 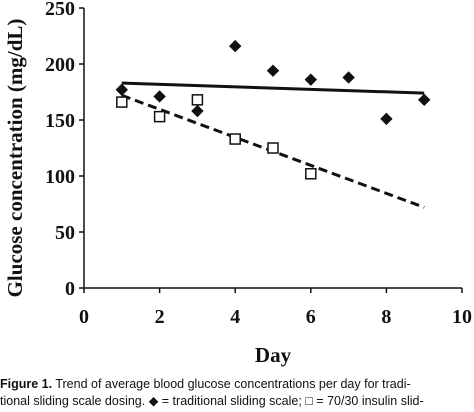 I want to click on y-axis-title: Glucose concentration (mg/dL), so click(x=15, y=158).